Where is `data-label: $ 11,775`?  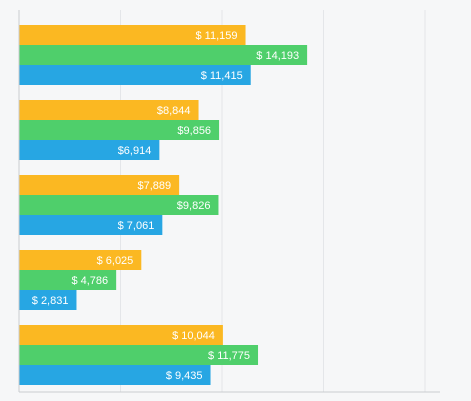 data-label: $ 11,775 is located at coordinates (229, 356).